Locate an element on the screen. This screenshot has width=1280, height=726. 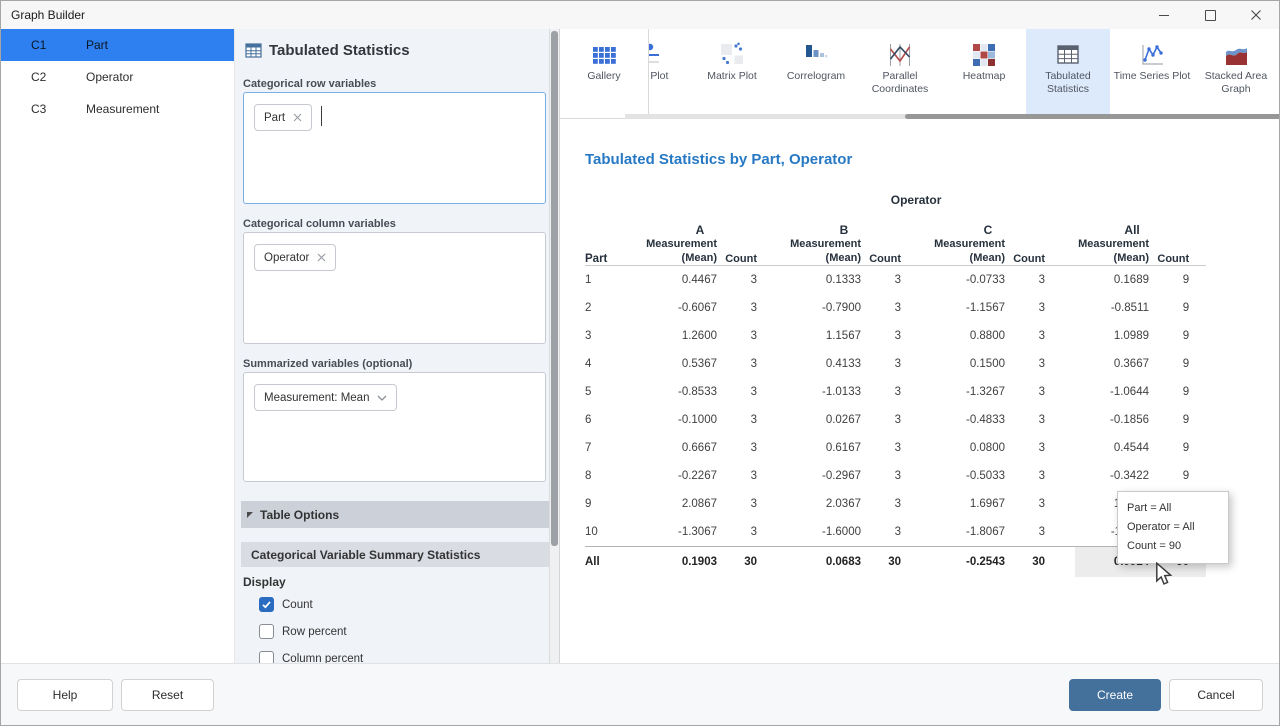
mean-cell: 0.0267 is located at coordinates (843, 420).